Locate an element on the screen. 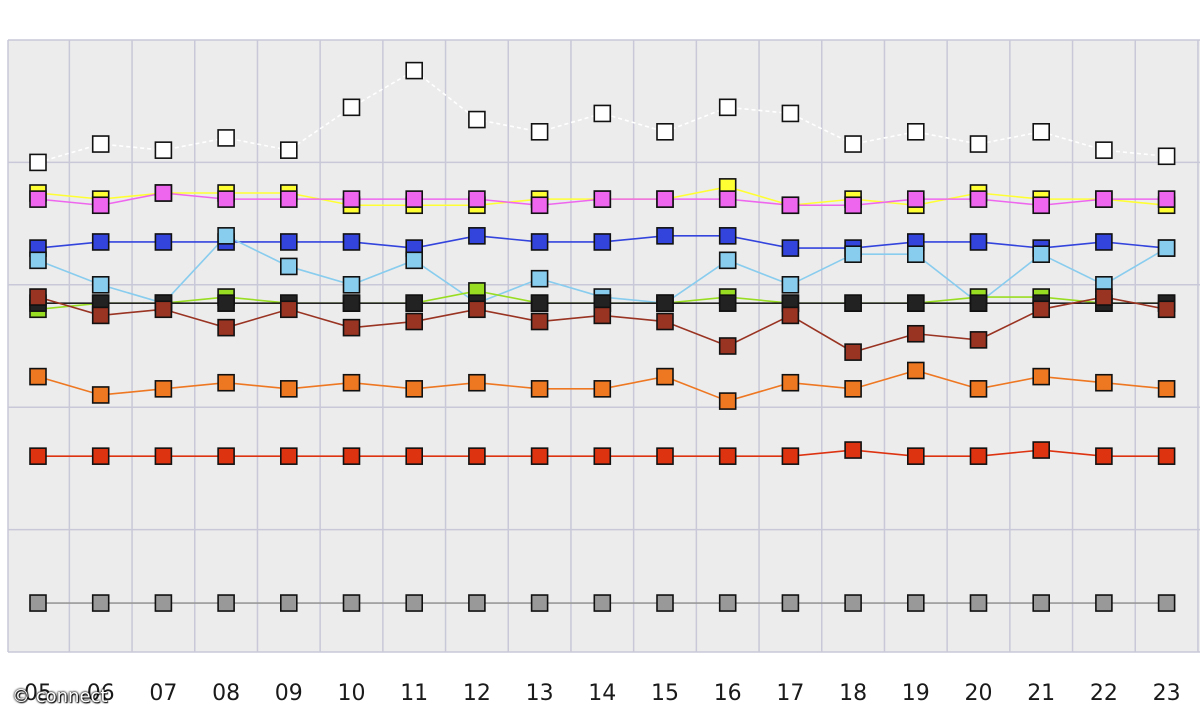  x-tick-label: 08 is located at coordinates (226, 693).